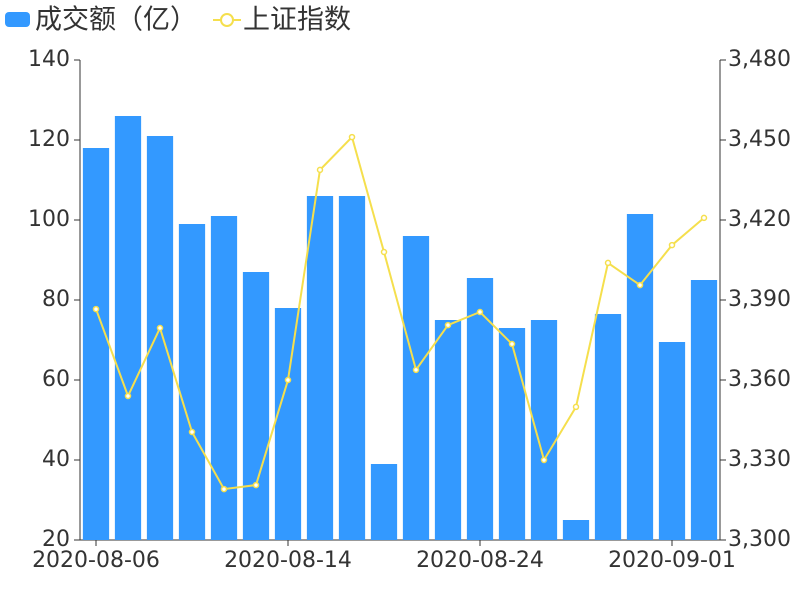 This screenshot has width=800, height=600. Describe the element at coordinates (56, 539) in the screenshot. I see `y-tick-label: 20` at that location.